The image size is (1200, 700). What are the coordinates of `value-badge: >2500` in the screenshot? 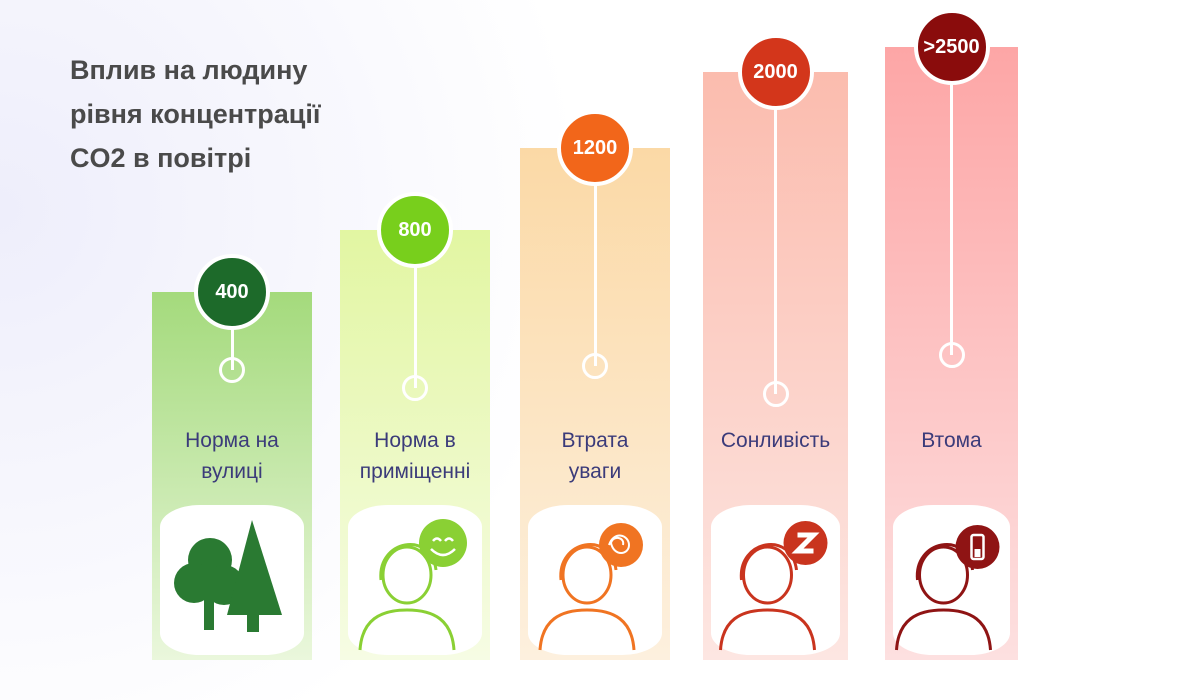 It's located at (951, 47).